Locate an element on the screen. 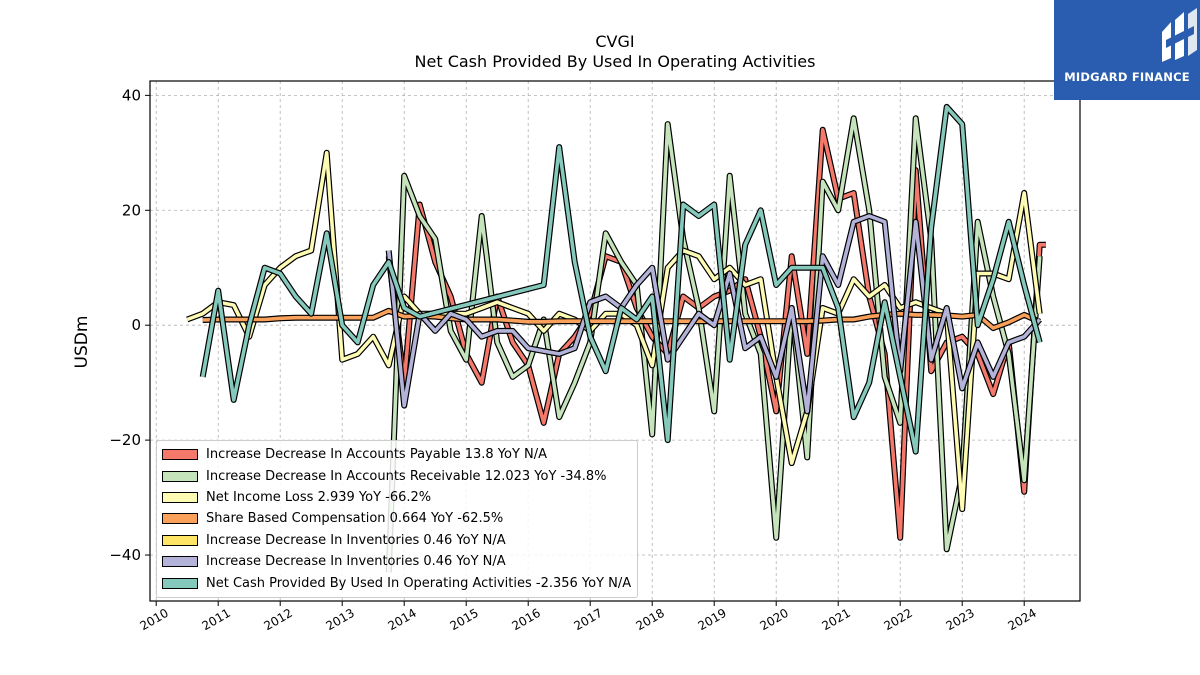  x-tick-label: 2017 is located at coordinates (587, 619).